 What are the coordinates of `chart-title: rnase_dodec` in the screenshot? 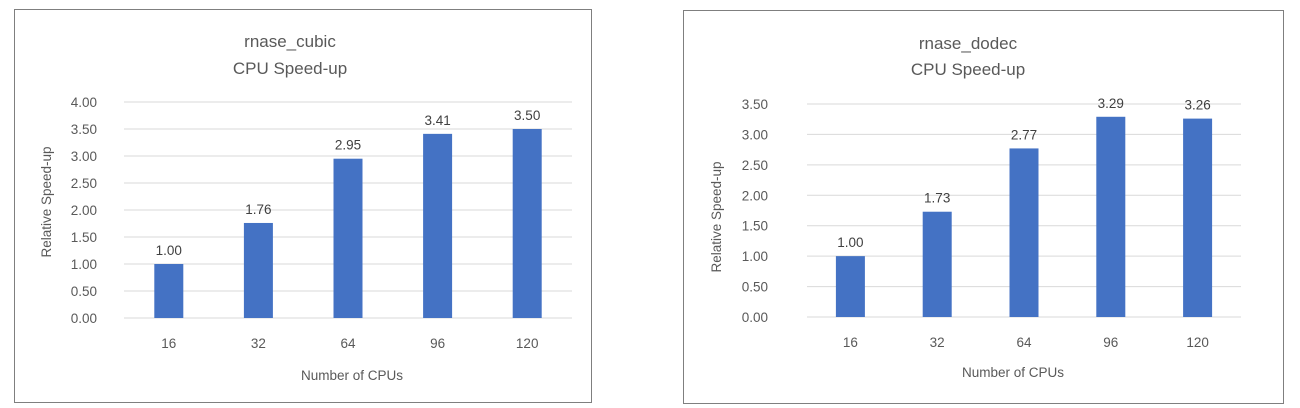 It's located at (968, 43).